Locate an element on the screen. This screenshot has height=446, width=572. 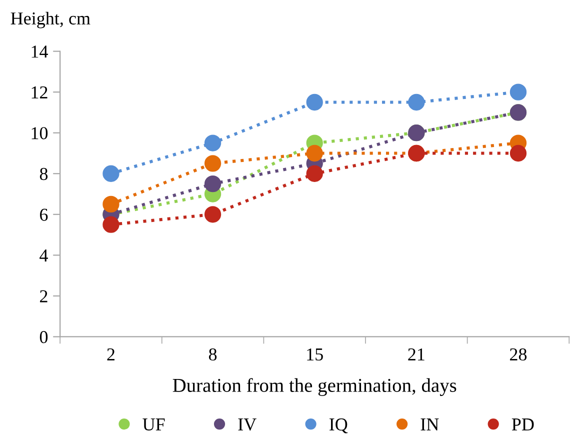
x-tick-label: 8 is located at coordinates (212, 354).